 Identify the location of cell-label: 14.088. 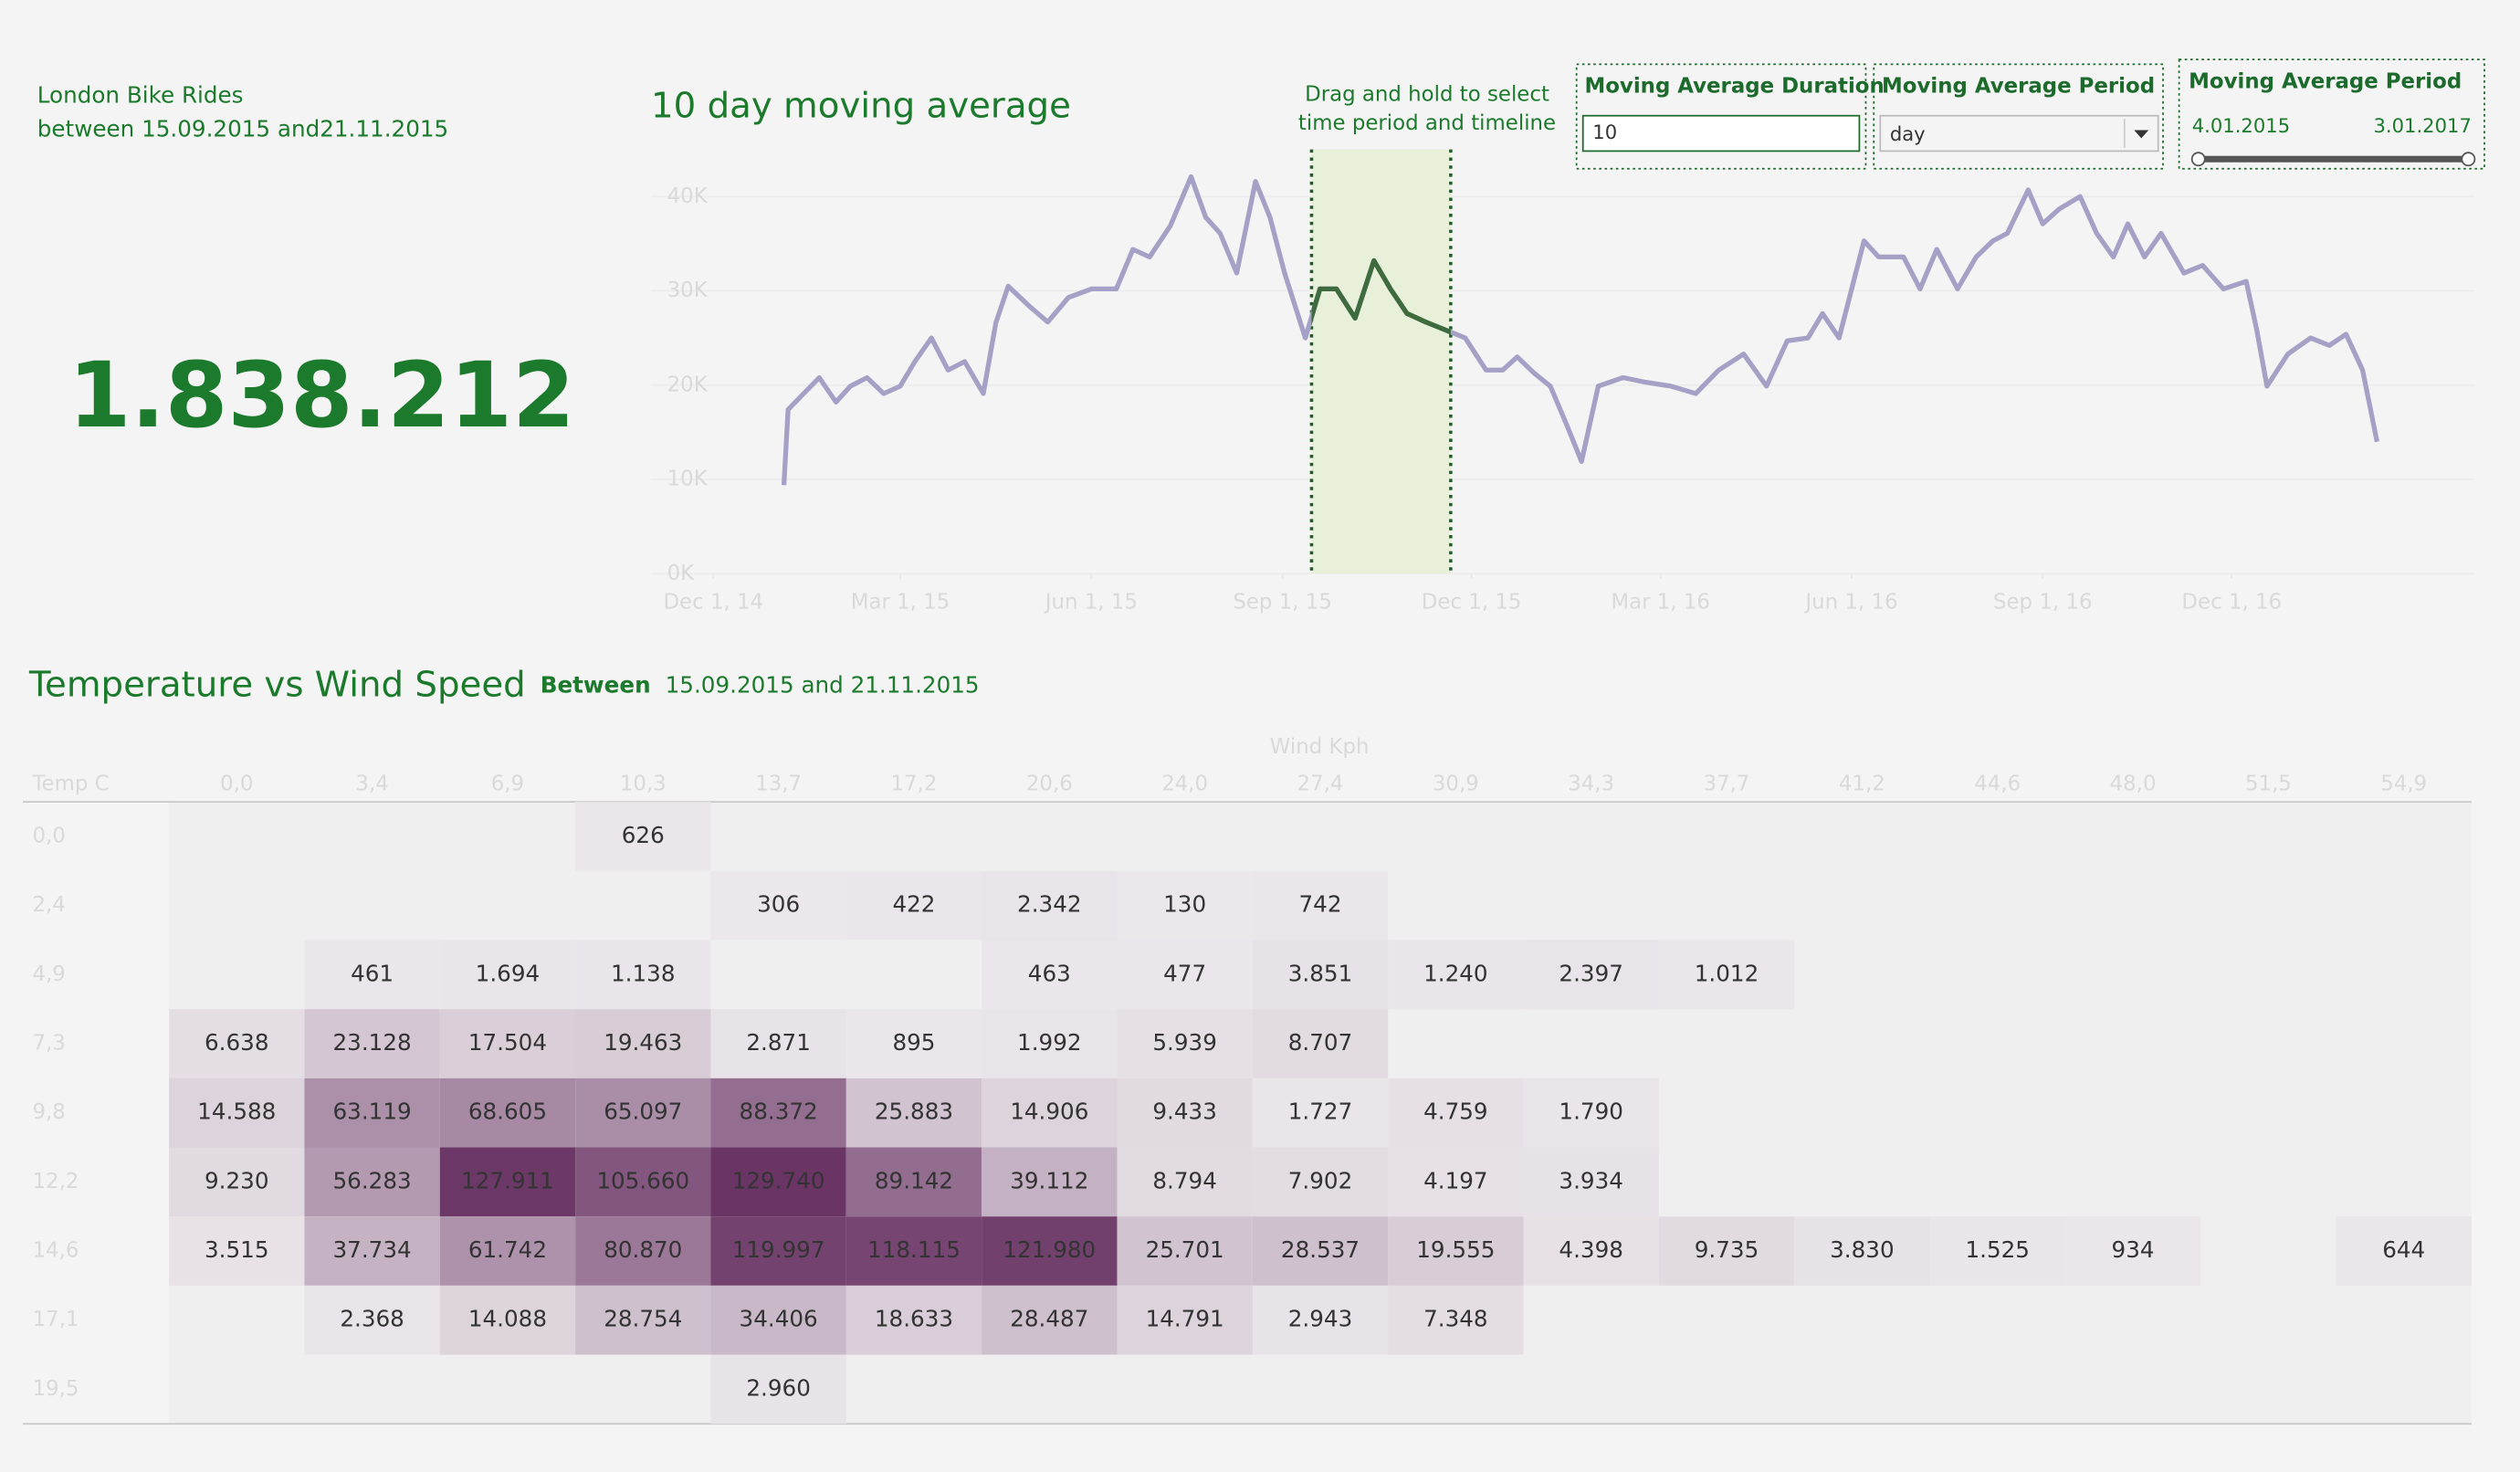
(507, 1319).